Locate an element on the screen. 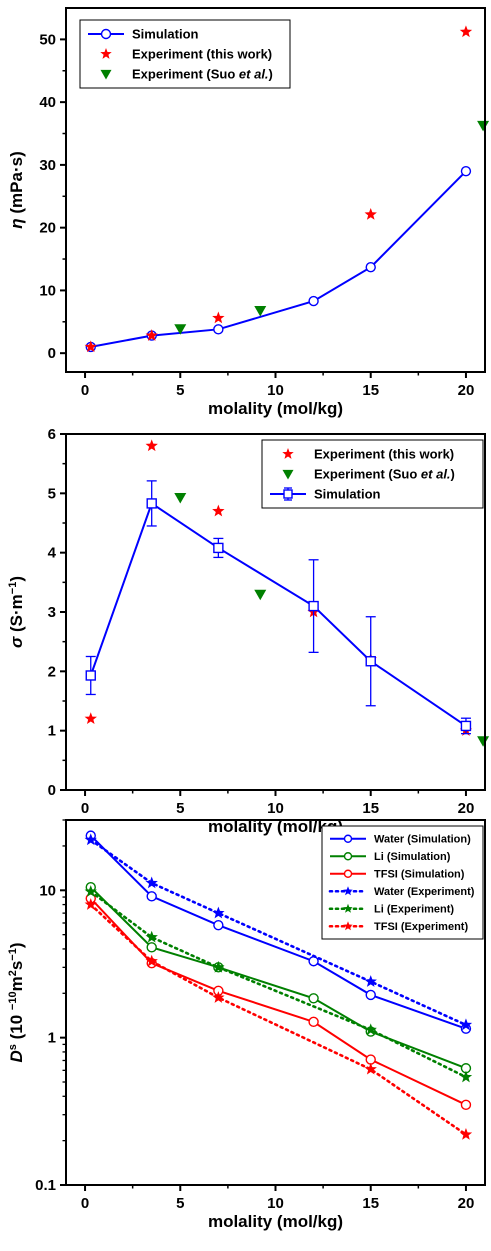  series-water-experiment is located at coordinates (278, 932).